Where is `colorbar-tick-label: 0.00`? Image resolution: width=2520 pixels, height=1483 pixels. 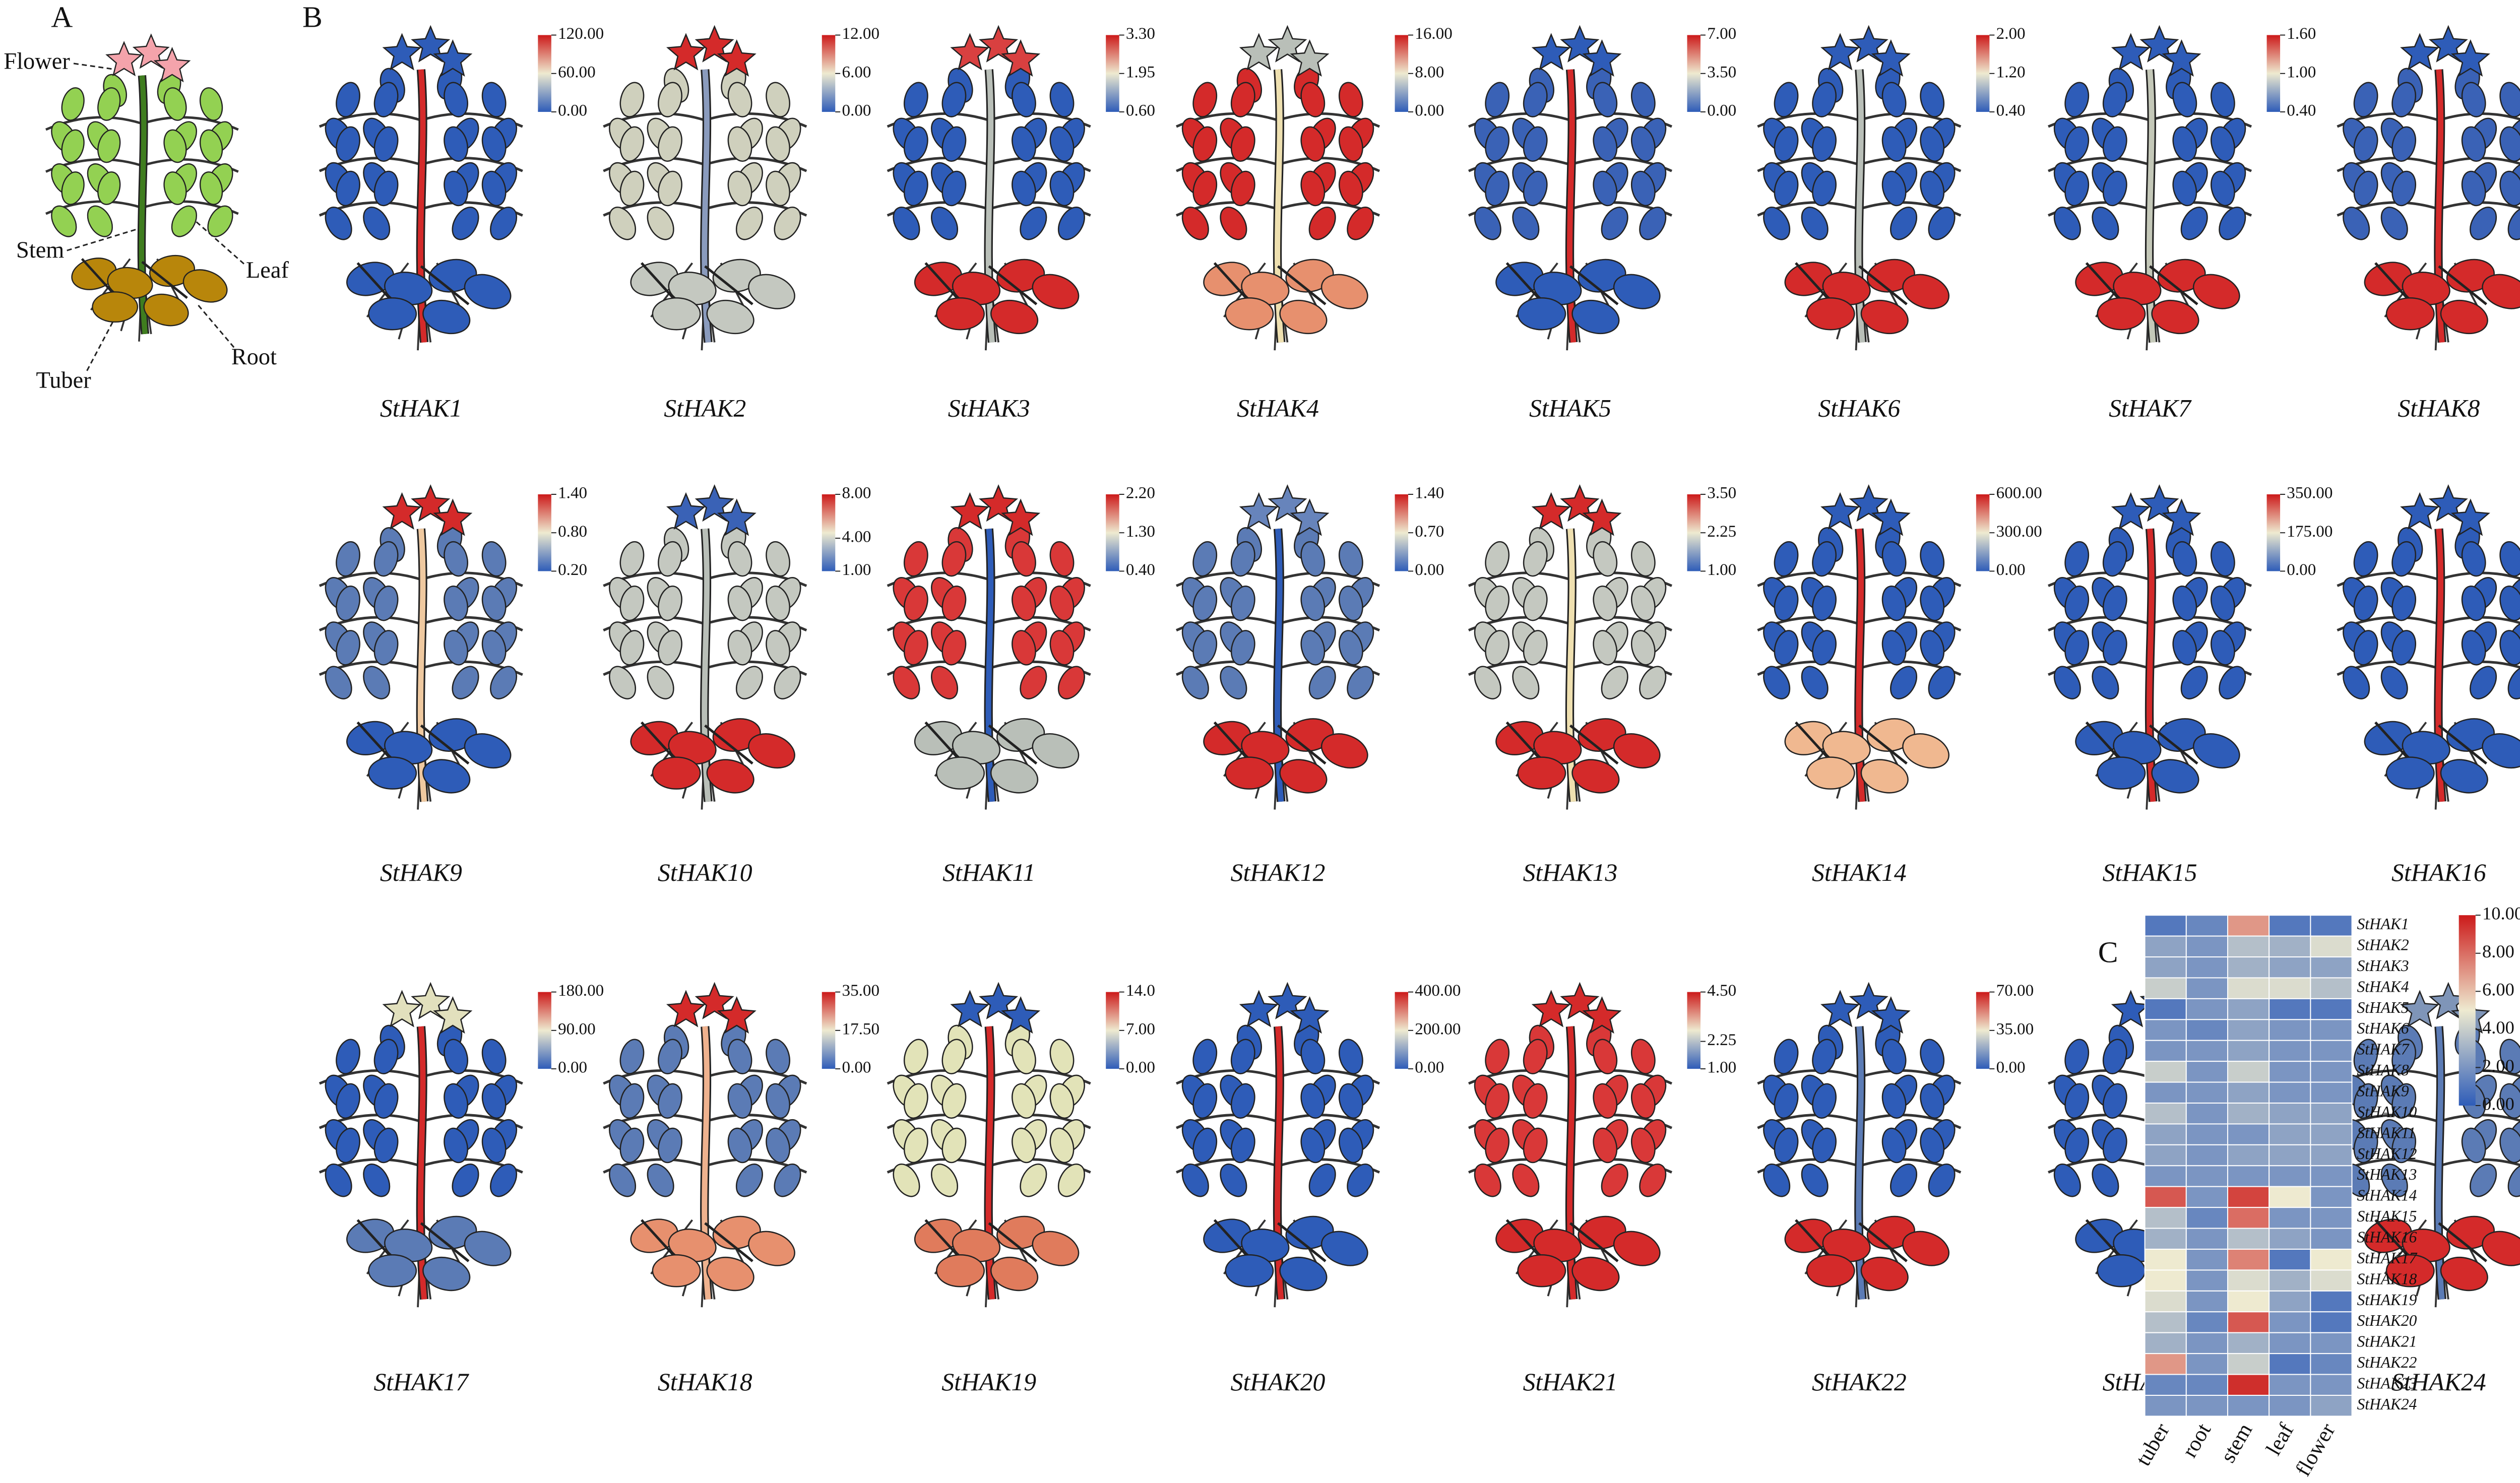
colorbar-tick-label: 0.00 is located at coordinates (1721, 110).